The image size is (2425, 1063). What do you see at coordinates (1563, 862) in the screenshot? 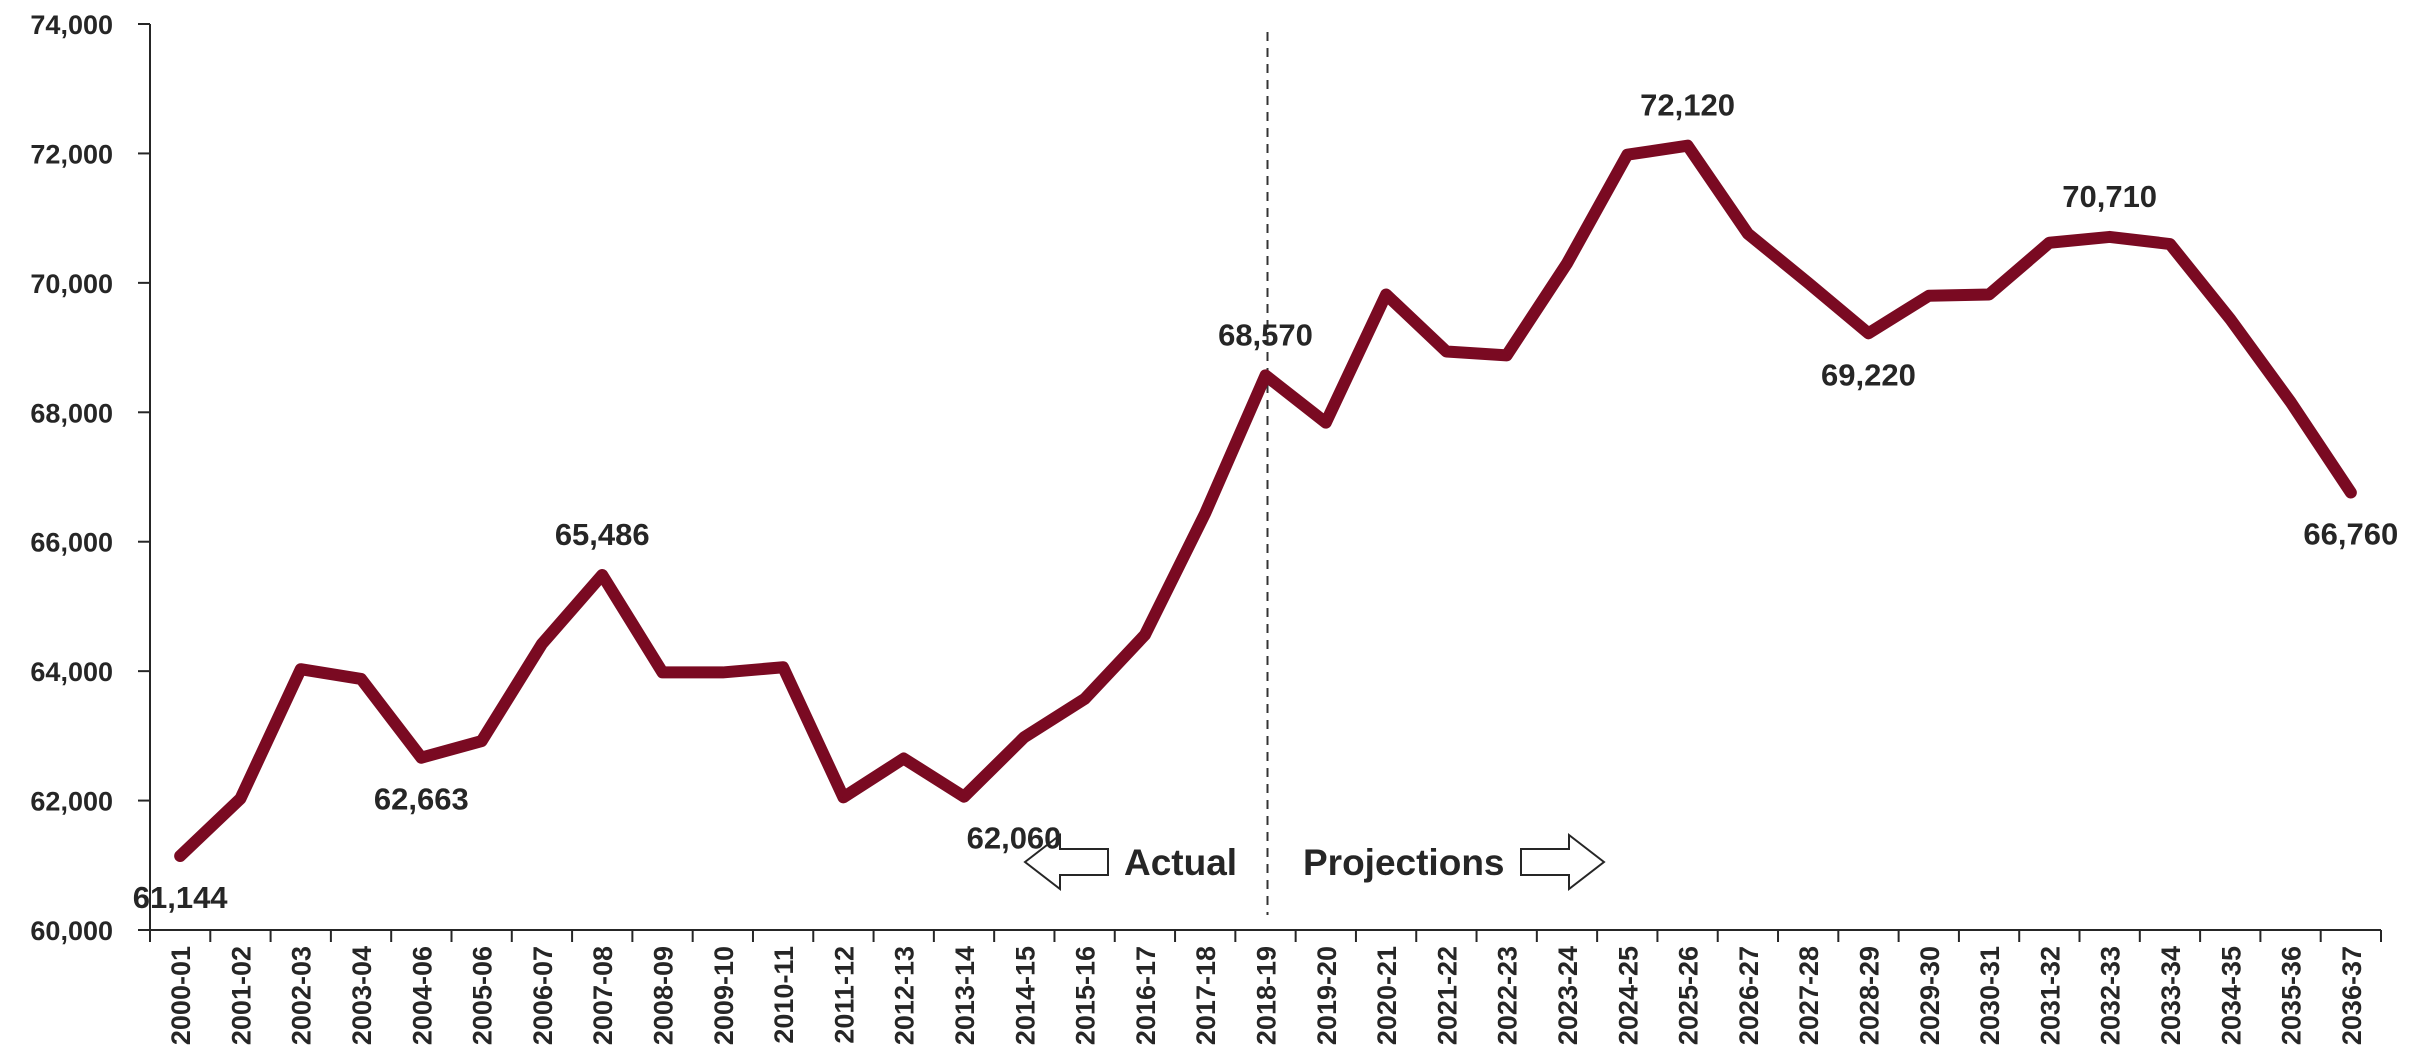
I see `right-arrow-icon` at bounding box center [1563, 862].